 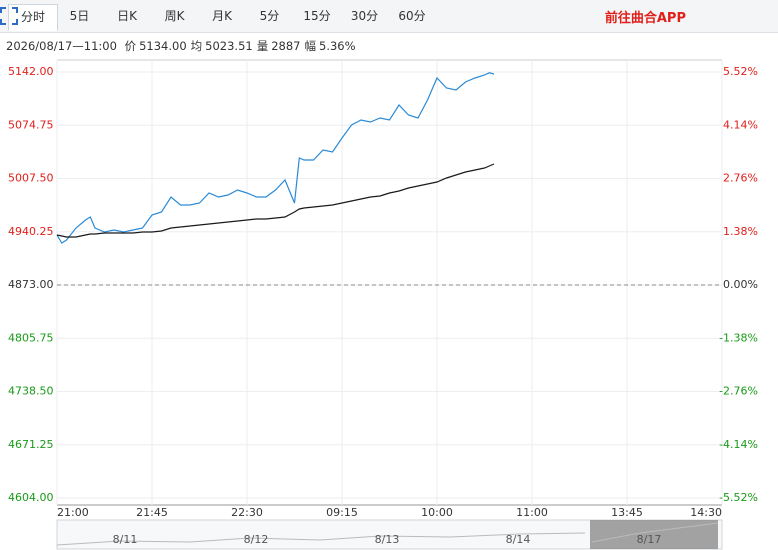 What do you see at coordinates (364, 16) in the screenshot?
I see `tab: 30分` at bounding box center [364, 16].